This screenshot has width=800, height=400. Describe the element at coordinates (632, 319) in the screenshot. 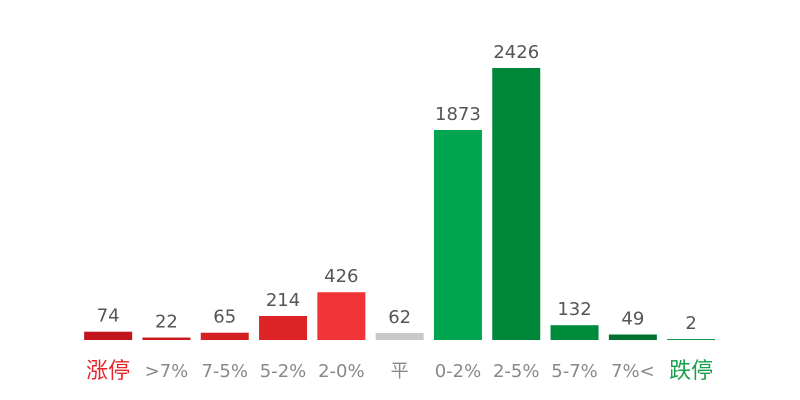

I see `value-label: 49` at that location.